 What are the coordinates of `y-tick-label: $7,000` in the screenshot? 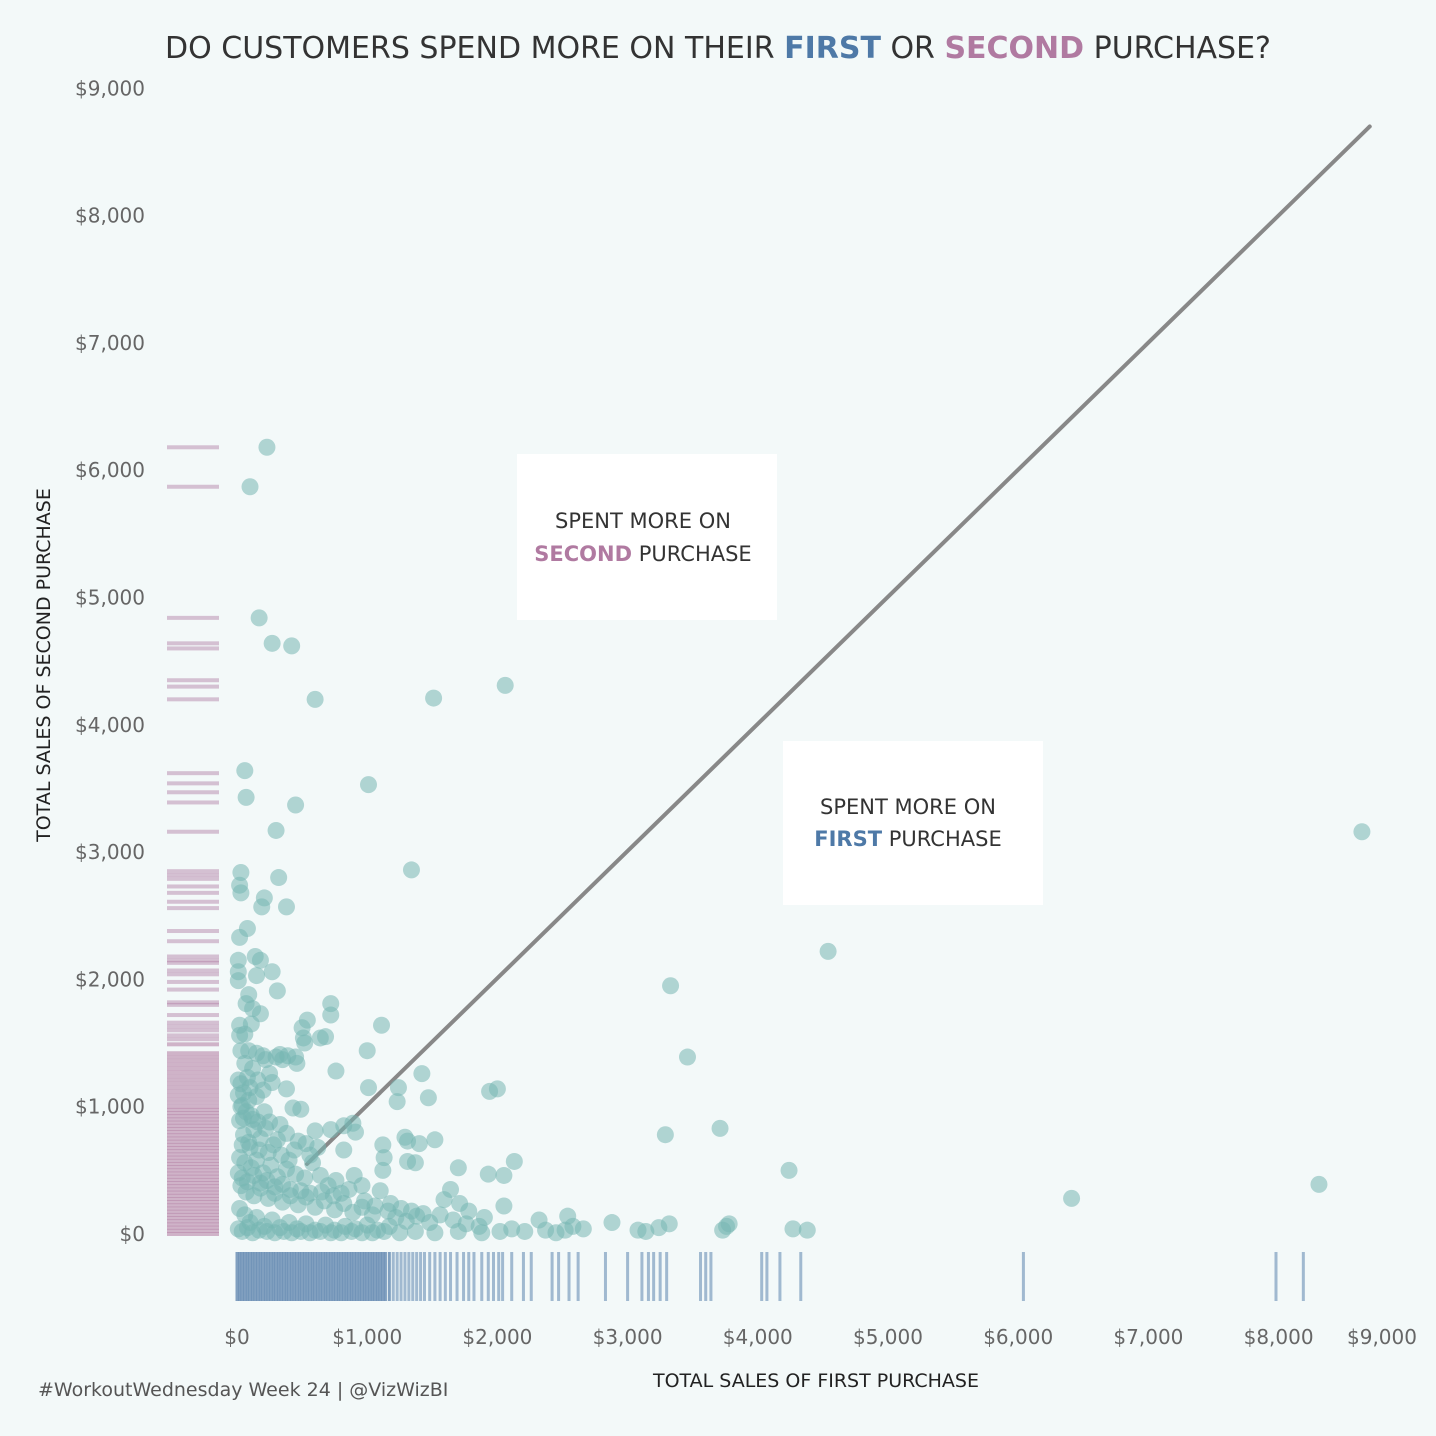 It's located at (110, 343).